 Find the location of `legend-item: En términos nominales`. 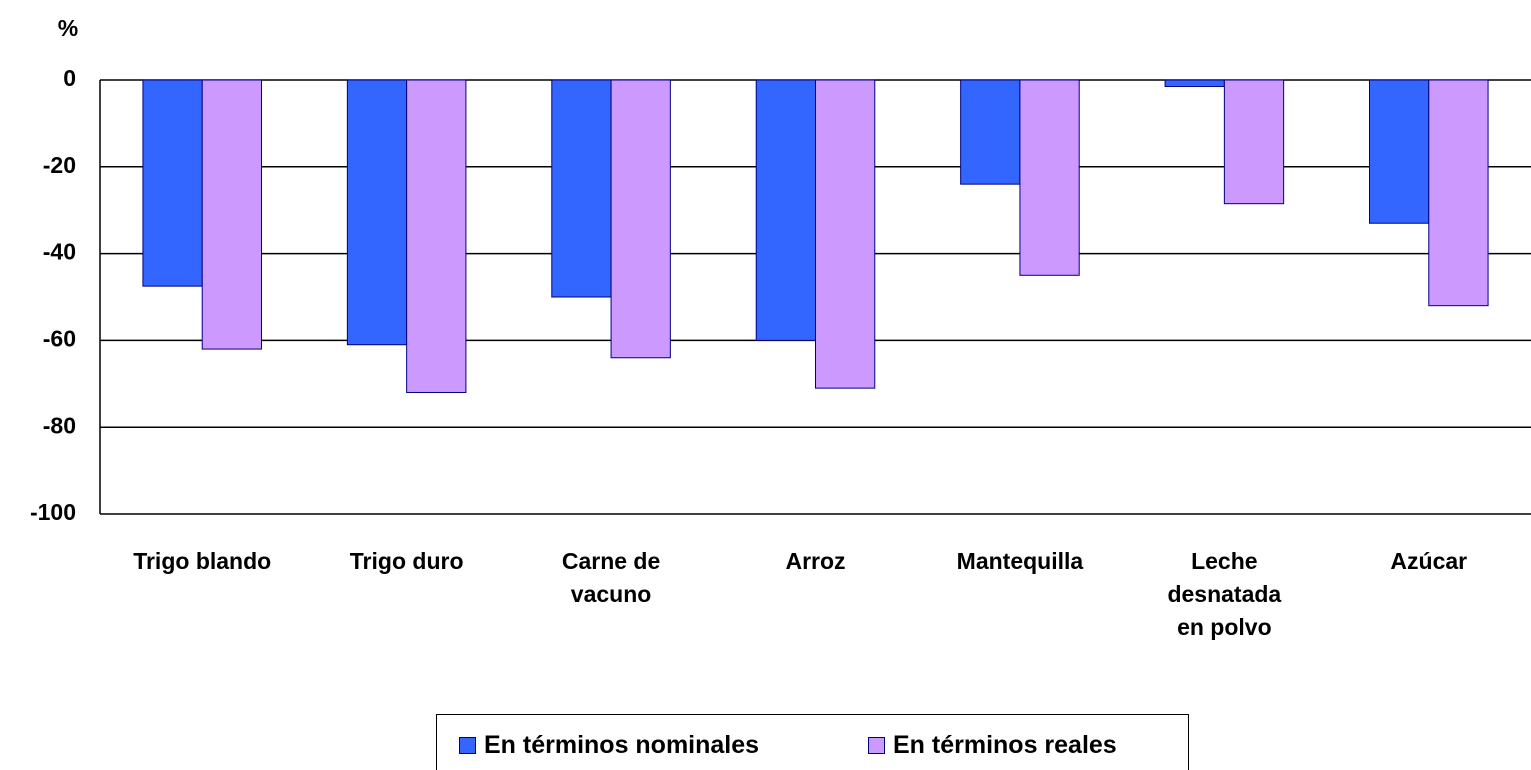

legend-item: En términos nominales is located at coordinates (609, 745).